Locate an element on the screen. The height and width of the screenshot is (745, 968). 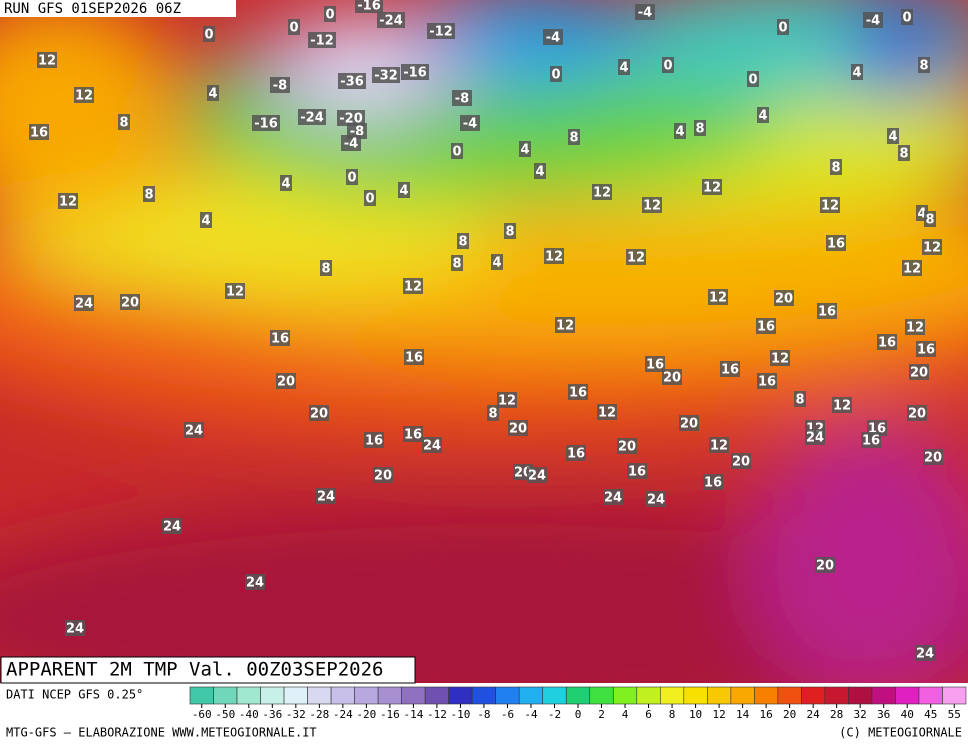
colorbar-tick-label: -50 is located at coordinates (225, 714).